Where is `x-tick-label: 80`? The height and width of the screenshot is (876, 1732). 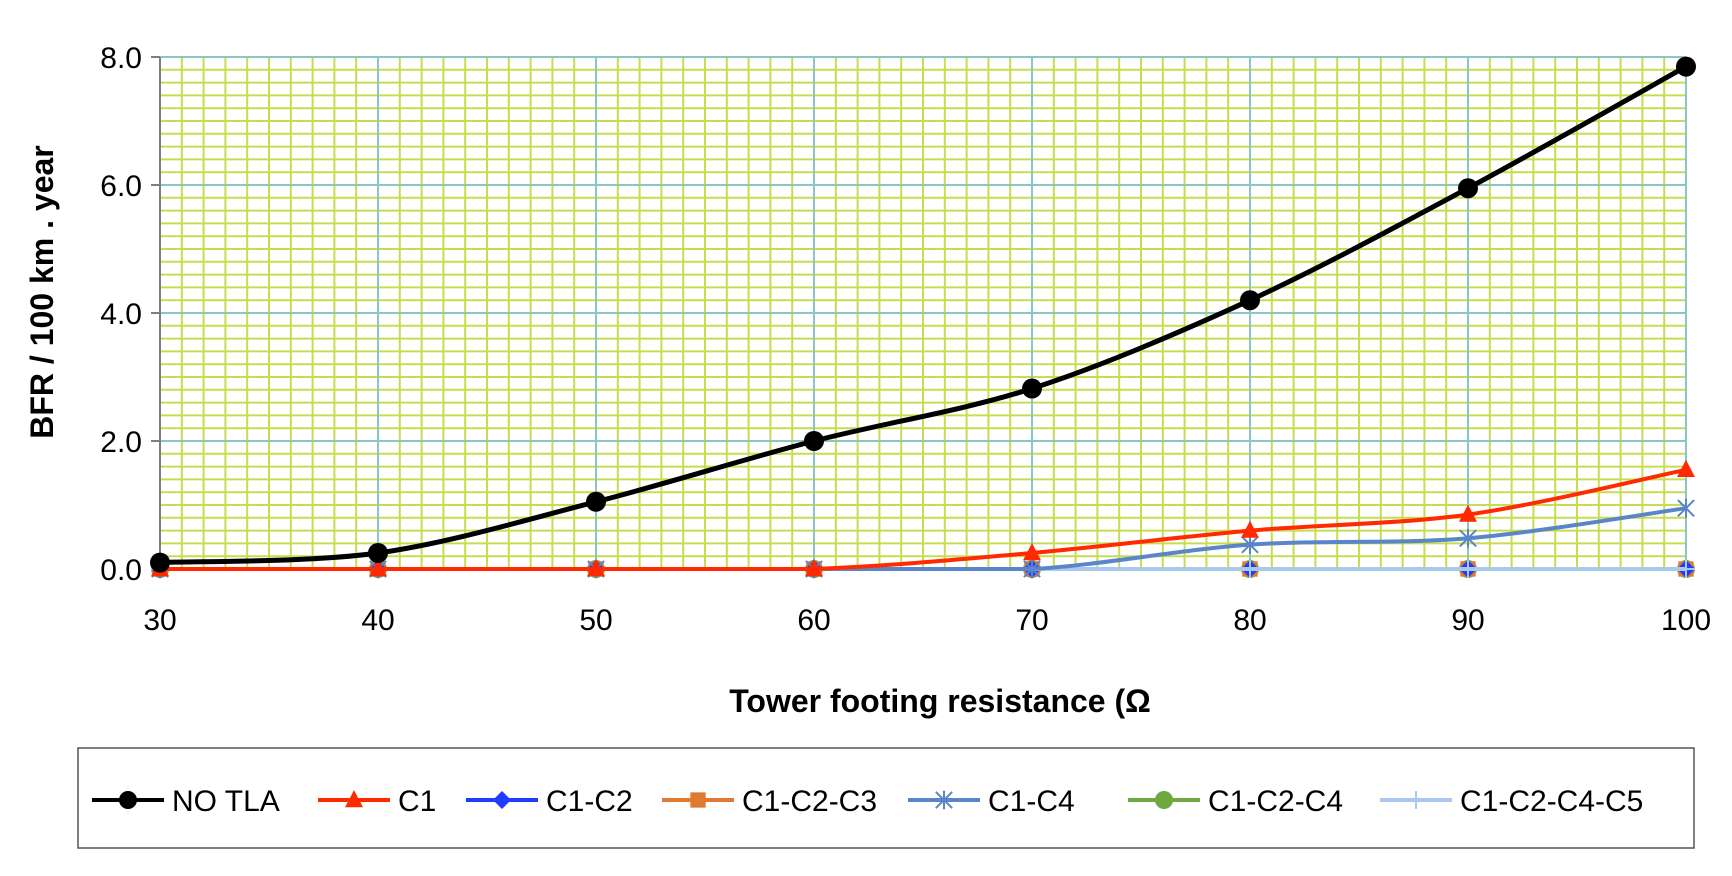 x-tick-label: 80 is located at coordinates (1249, 620).